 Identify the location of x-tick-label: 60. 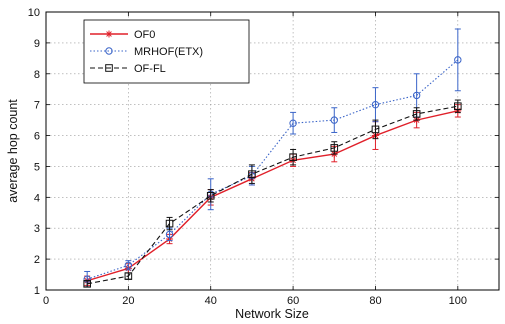
(293, 301).